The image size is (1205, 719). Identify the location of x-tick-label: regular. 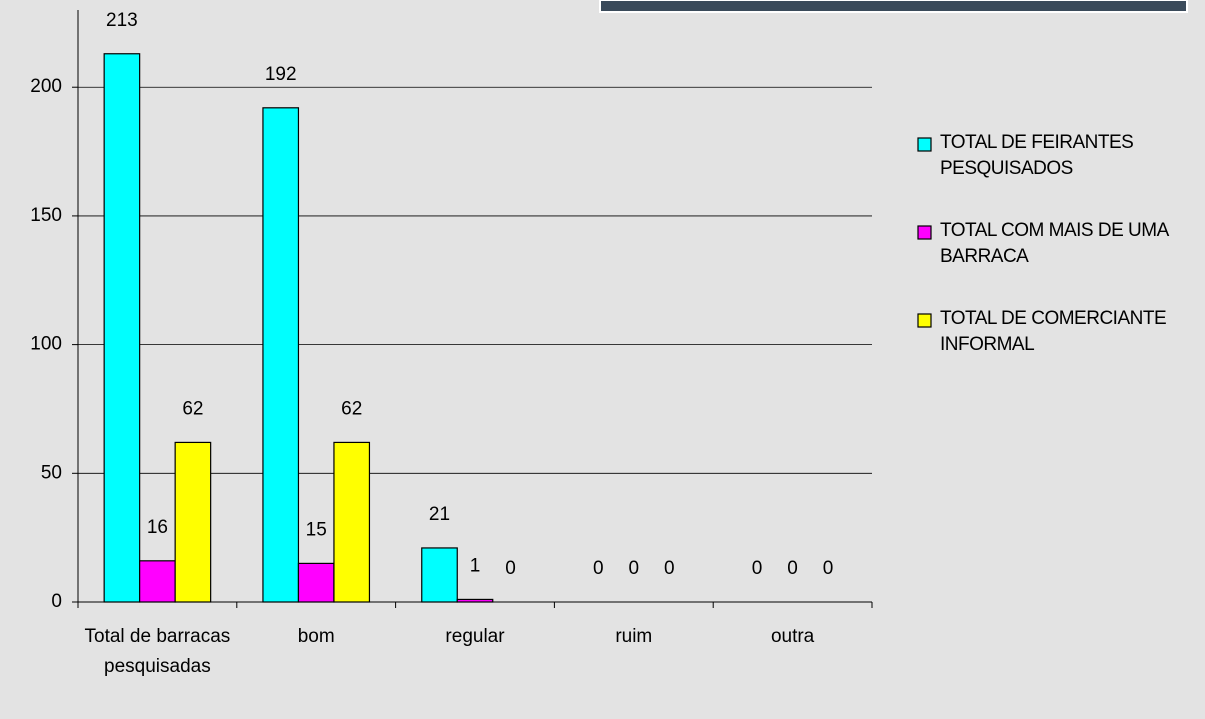
(475, 636).